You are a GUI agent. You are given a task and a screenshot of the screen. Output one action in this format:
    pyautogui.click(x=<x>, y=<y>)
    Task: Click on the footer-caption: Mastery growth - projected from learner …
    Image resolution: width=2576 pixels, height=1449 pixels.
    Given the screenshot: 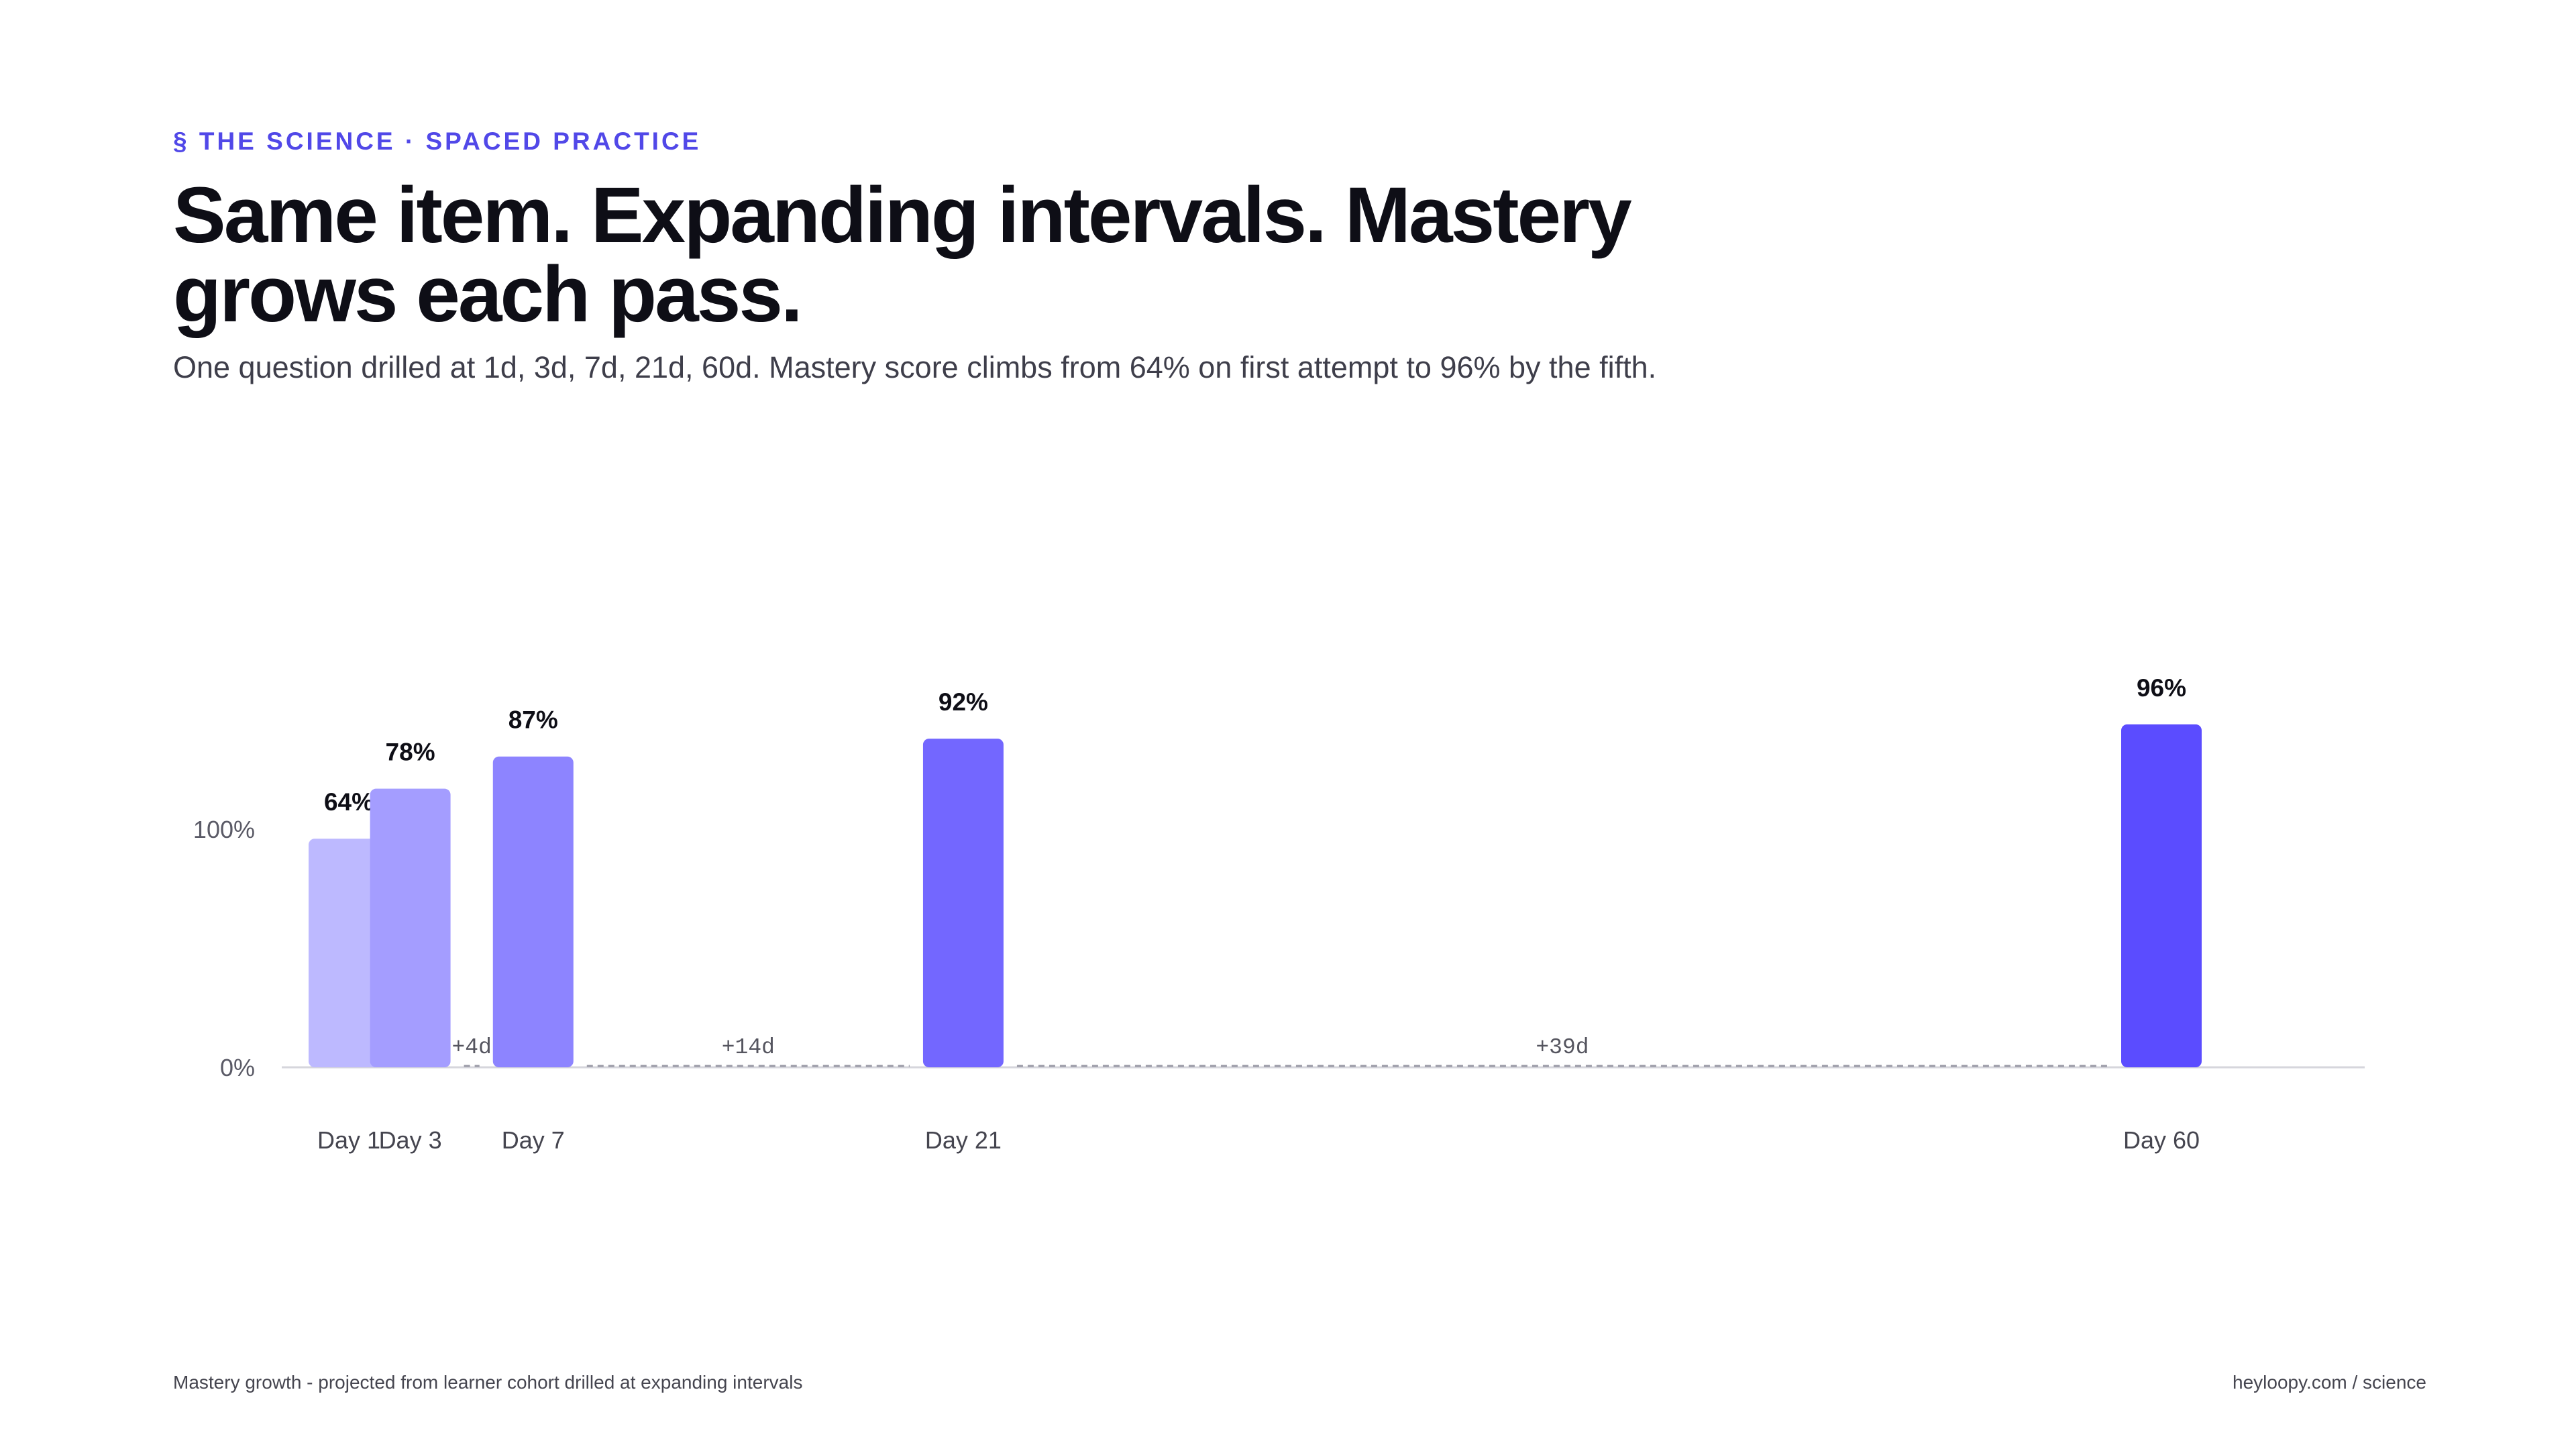 What is the action you would take?
    pyautogui.click(x=488, y=1382)
    